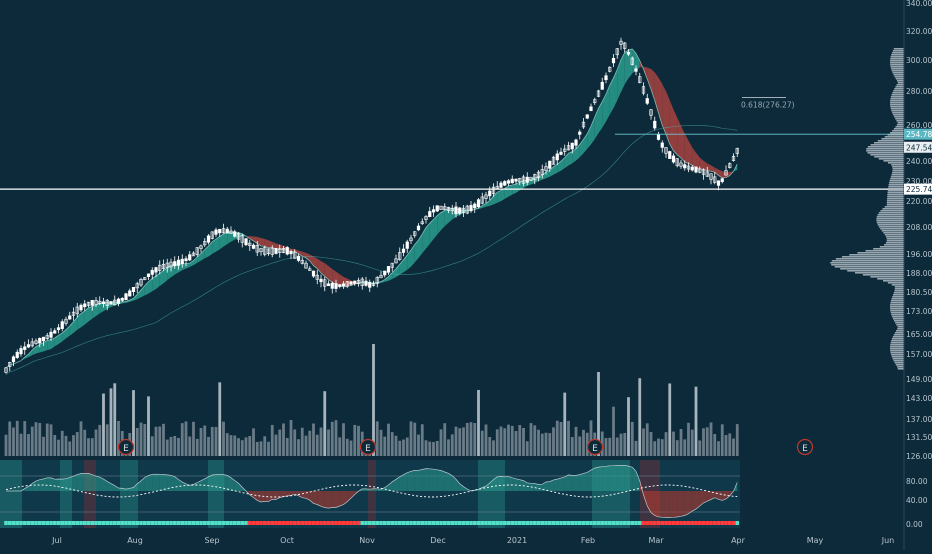 Image resolution: width=932 pixels, height=554 pixels. I want to click on y-axis-tick-label: 131.50, so click(919, 437).